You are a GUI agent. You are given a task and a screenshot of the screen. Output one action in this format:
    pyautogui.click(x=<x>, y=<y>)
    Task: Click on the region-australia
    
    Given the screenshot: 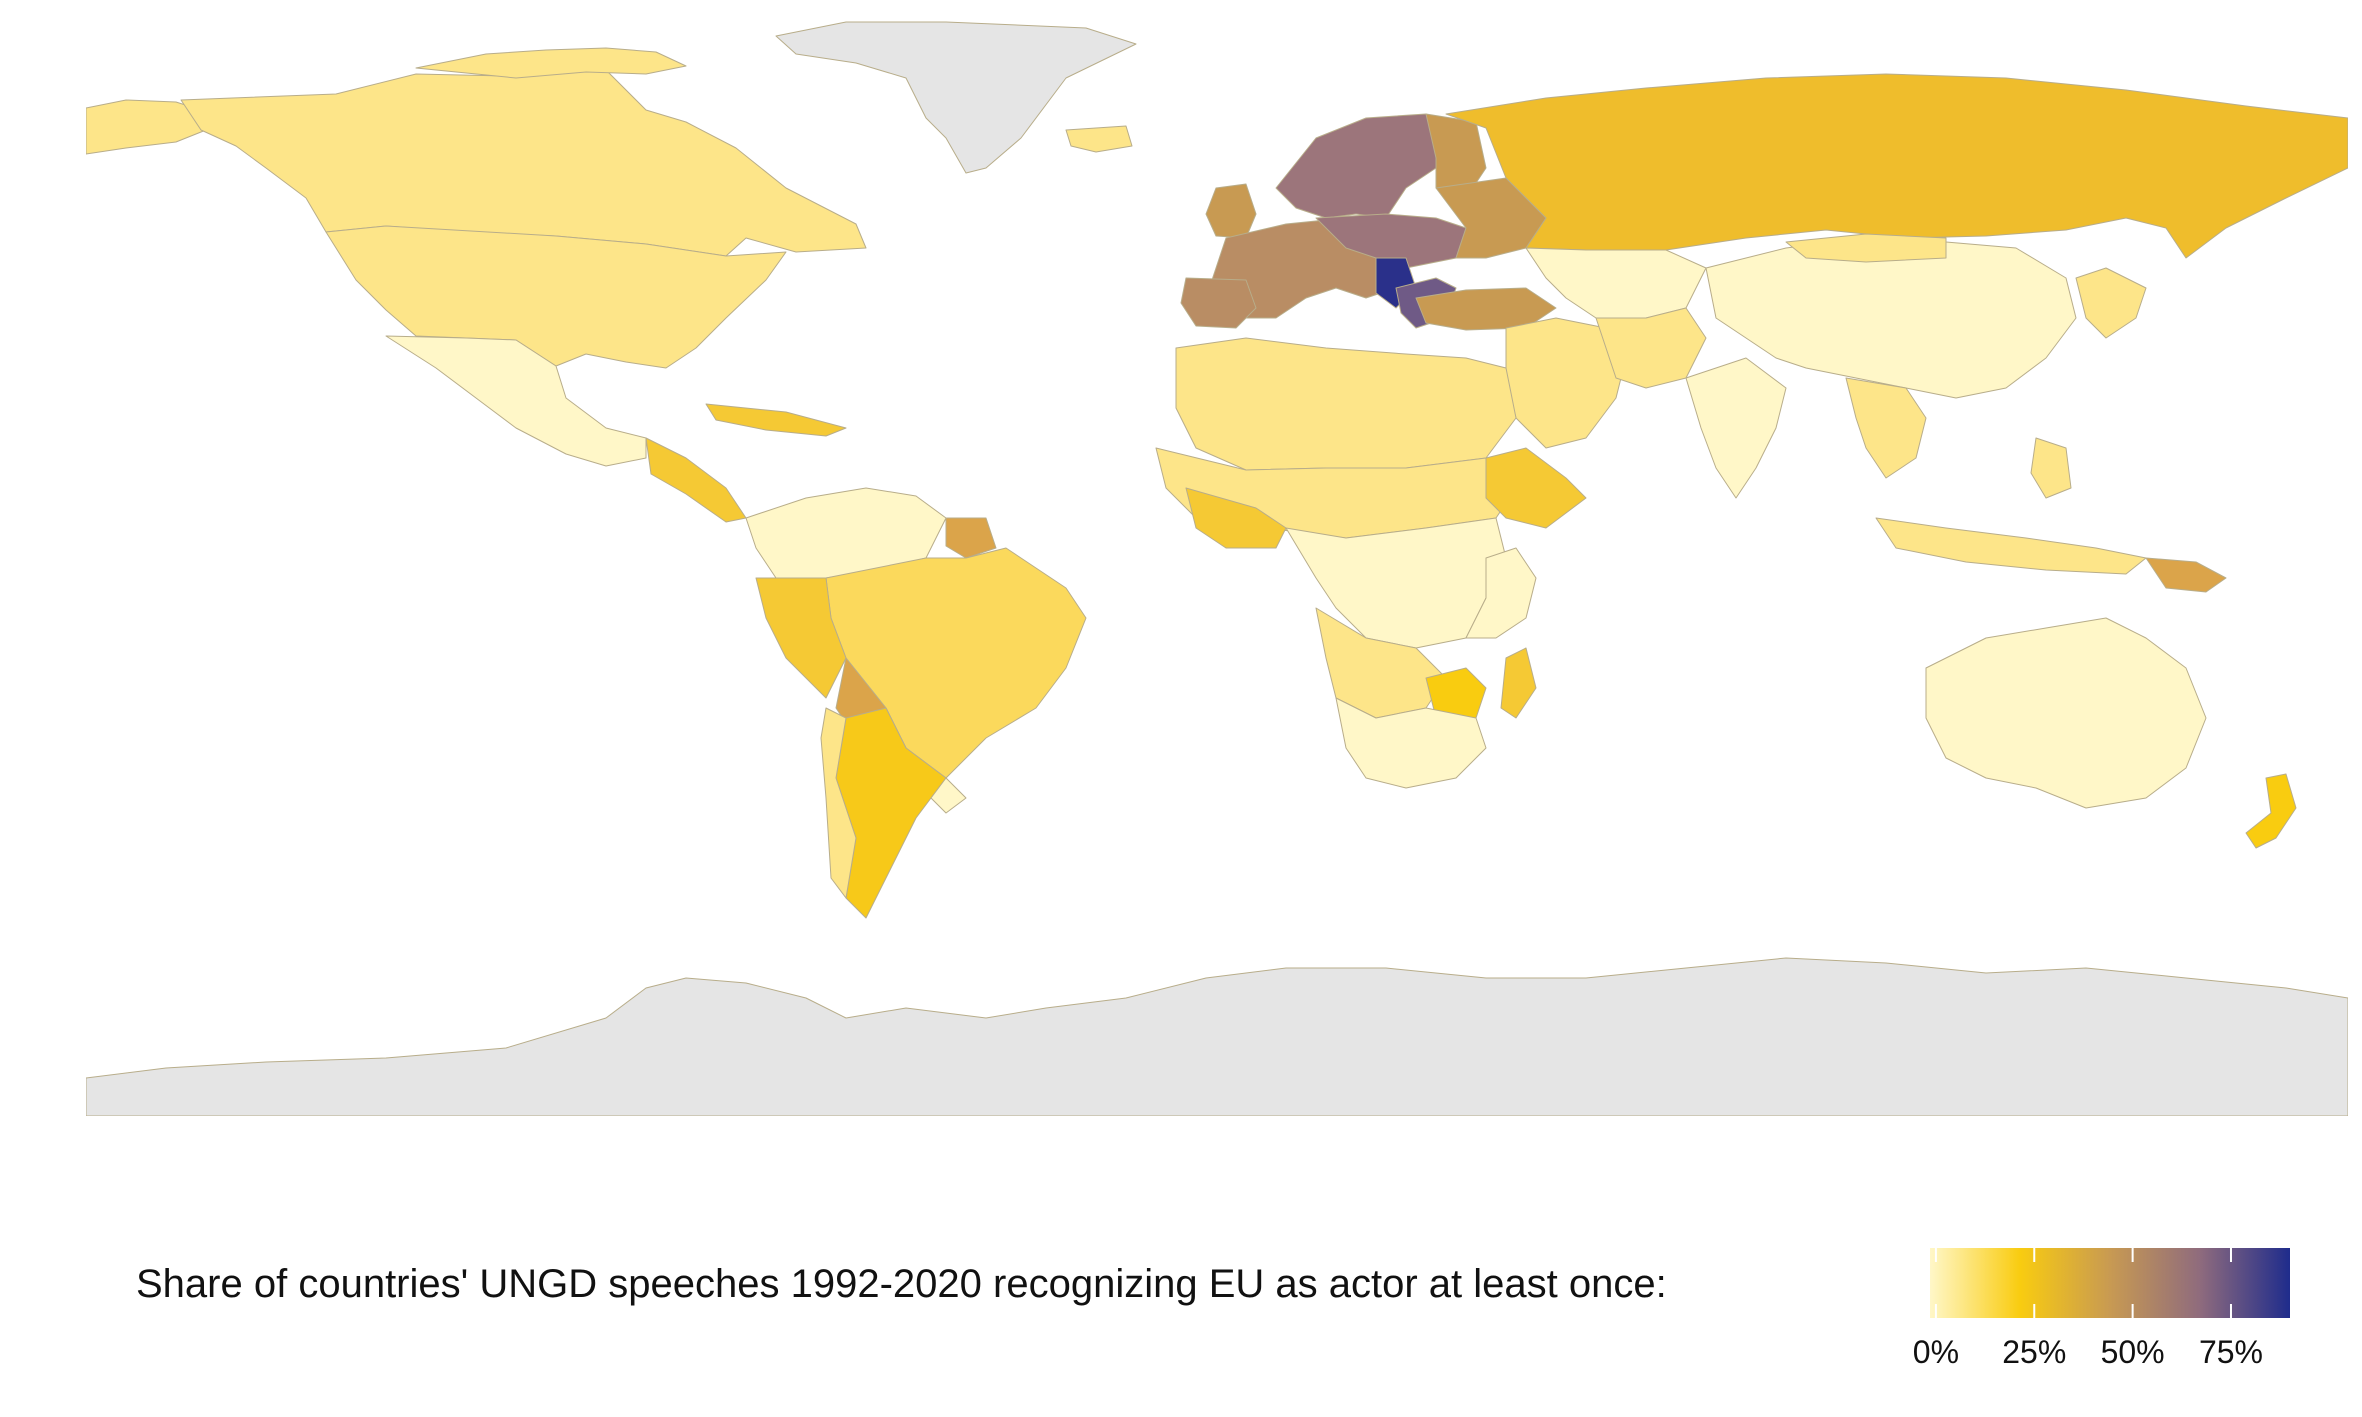 What is the action you would take?
    pyautogui.click(x=2066, y=713)
    